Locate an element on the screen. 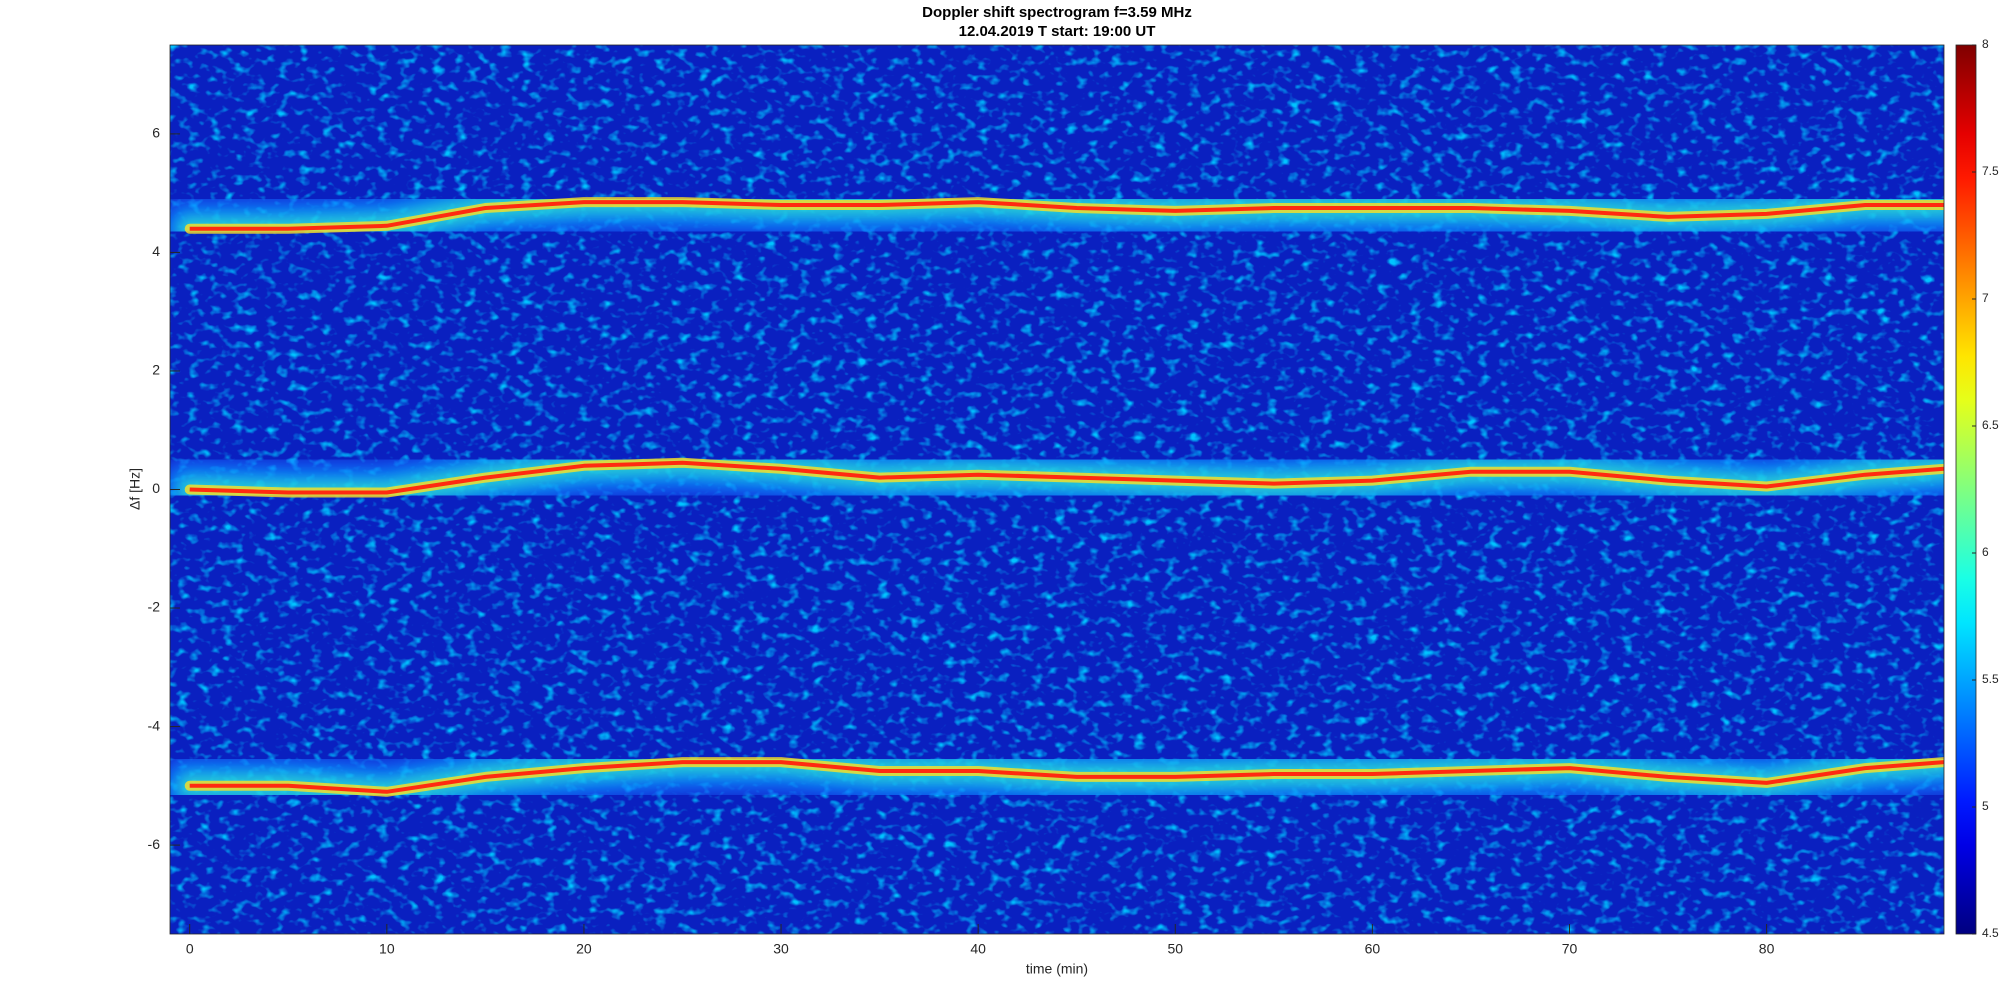 The image size is (2000, 1003). x-tick-label: 80 is located at coordinates (1767, 949).